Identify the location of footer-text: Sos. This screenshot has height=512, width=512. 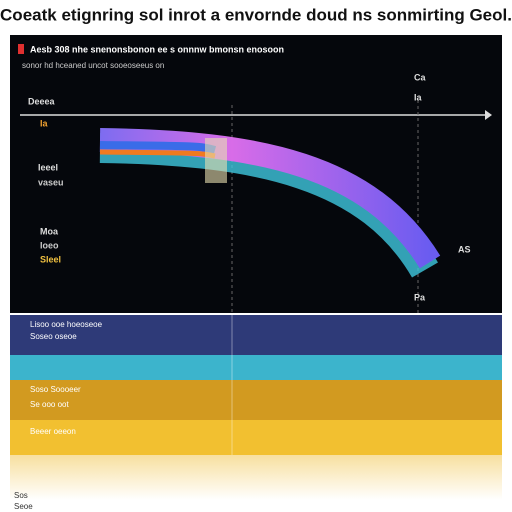
(21, 495).